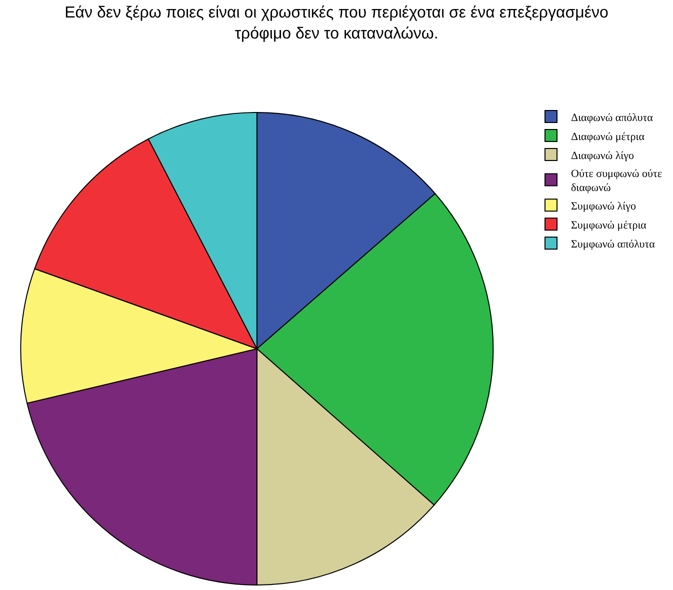 The image size is (673, 590). Describe the element at coordinates (336, 23) in the screenshot. I see `chart-title: Εάν δεν ξέρω ποιες είναι οι χρωστικές που περιέχοται σε ένα επεξεργασμένο τρόφιμο δεν το καταναλώνω.` at that location.